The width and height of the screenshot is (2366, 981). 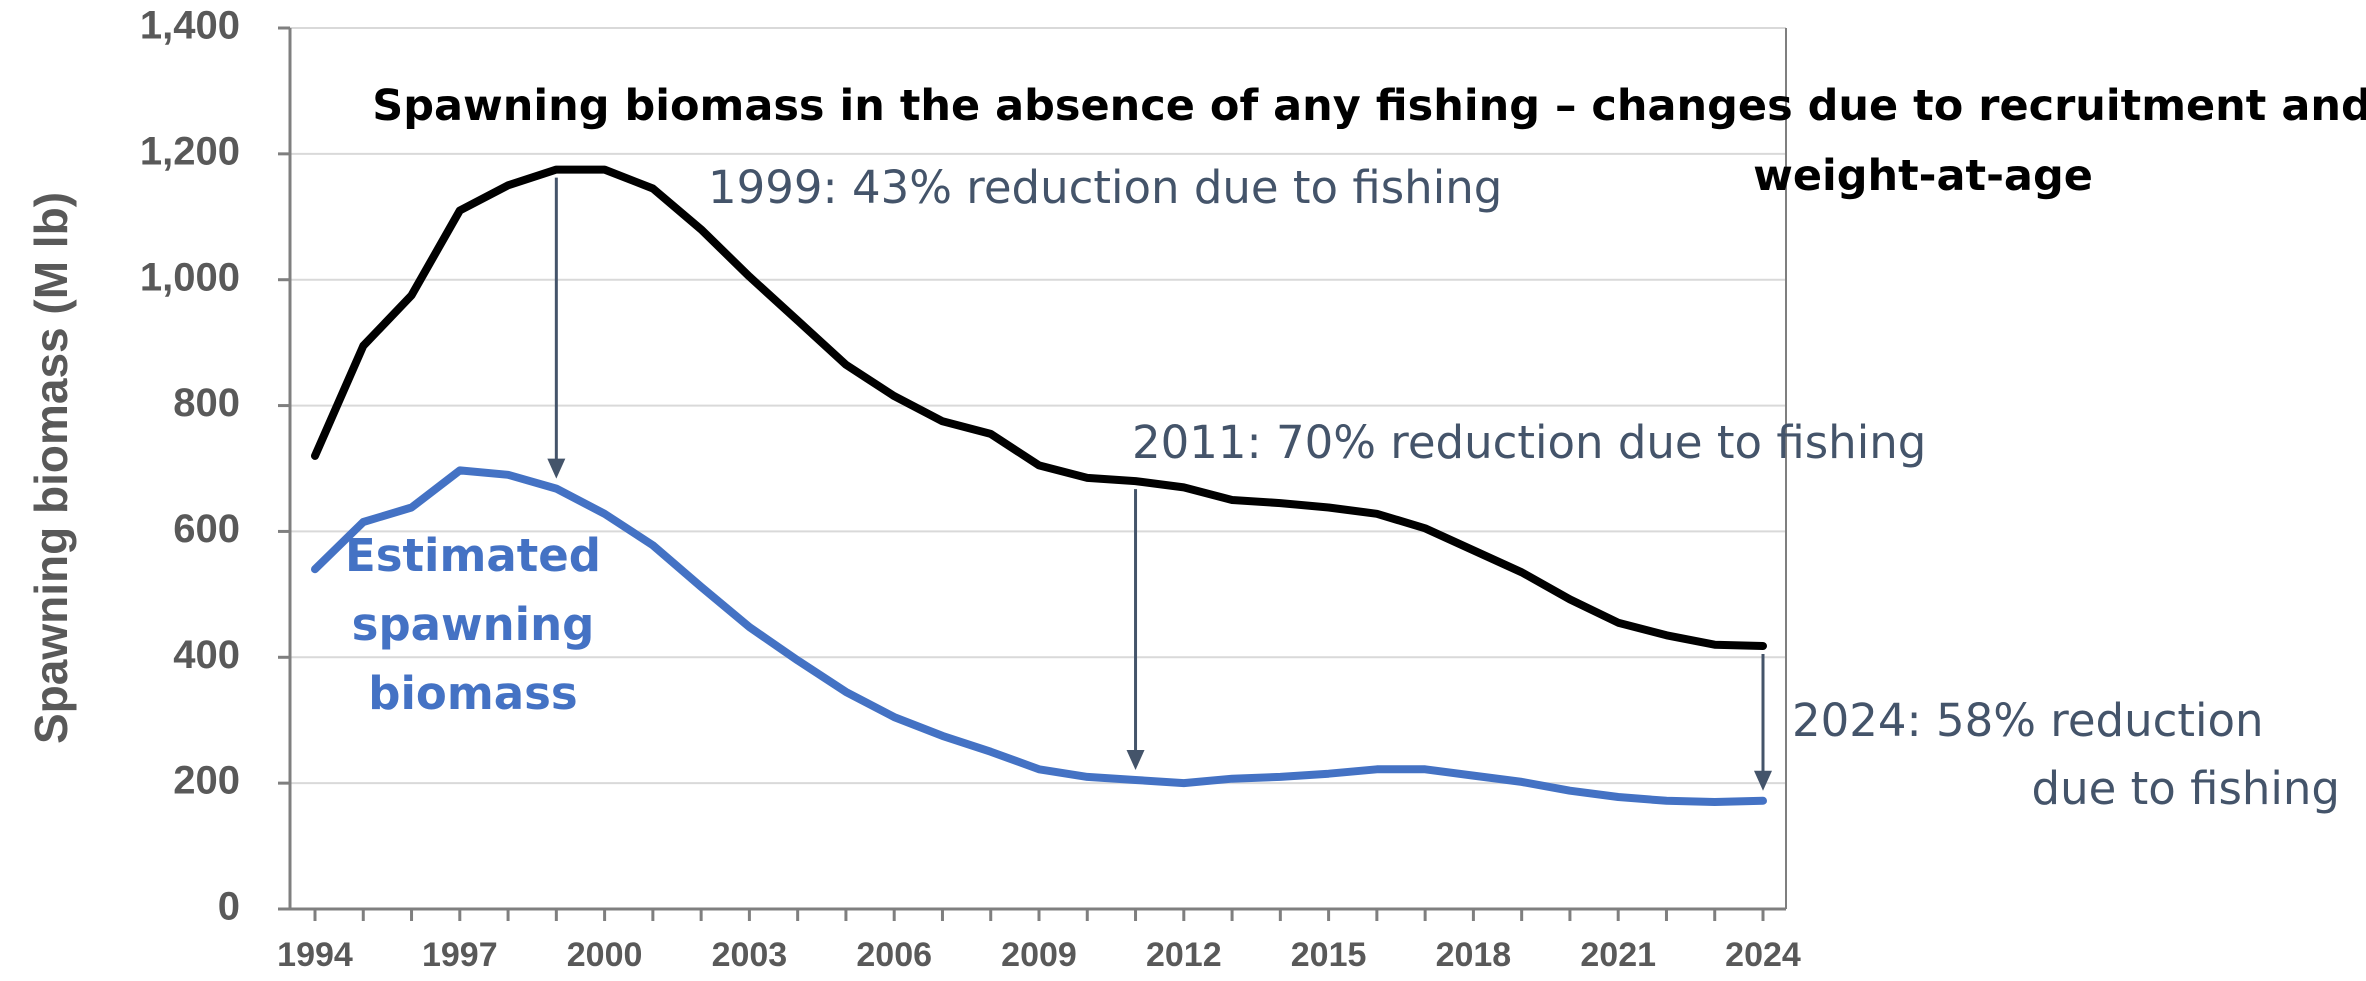 What do you see at coordinates (1618, 955) in the screenshot?
I see `x-tick-label: 2021` at bounding box center [1618, 955].